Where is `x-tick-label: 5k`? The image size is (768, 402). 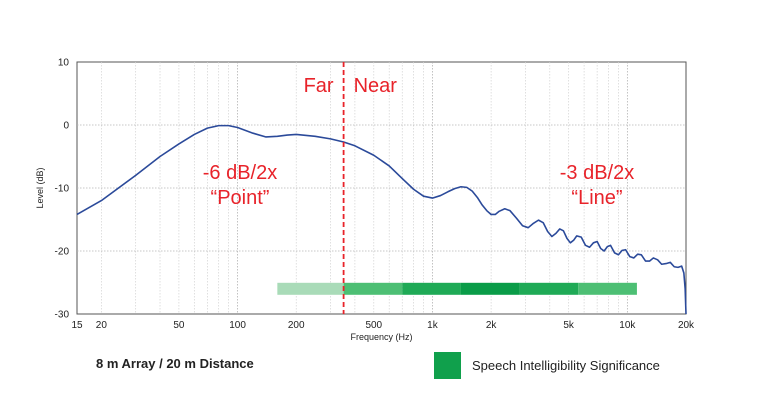 x-tick-label: 5k is located at coordinates (569, 325).